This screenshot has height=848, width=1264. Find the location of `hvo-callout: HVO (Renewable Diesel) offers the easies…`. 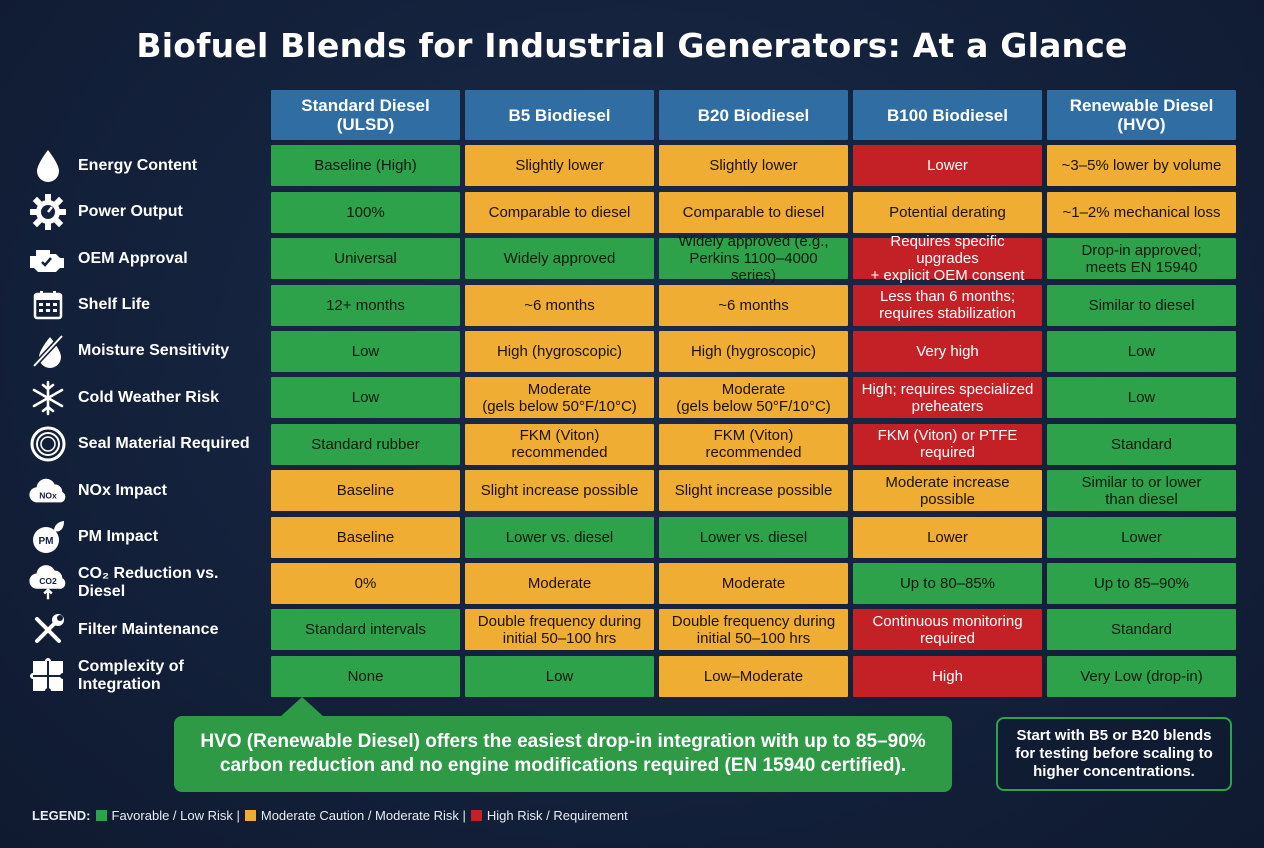

hvo-callout: HVO (Renewable Diesel) offers the easies… is located at coordinates (563, 754).